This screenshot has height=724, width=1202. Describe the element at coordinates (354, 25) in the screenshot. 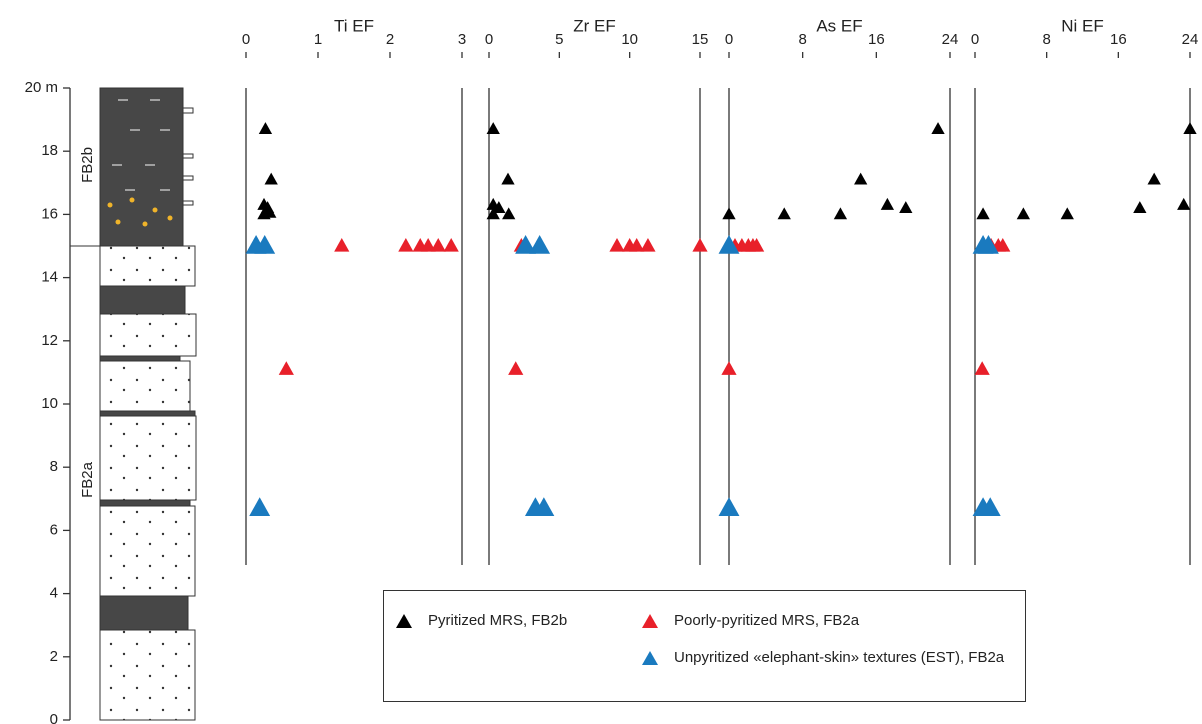

I see `panel-title: Ti EF` at that location.